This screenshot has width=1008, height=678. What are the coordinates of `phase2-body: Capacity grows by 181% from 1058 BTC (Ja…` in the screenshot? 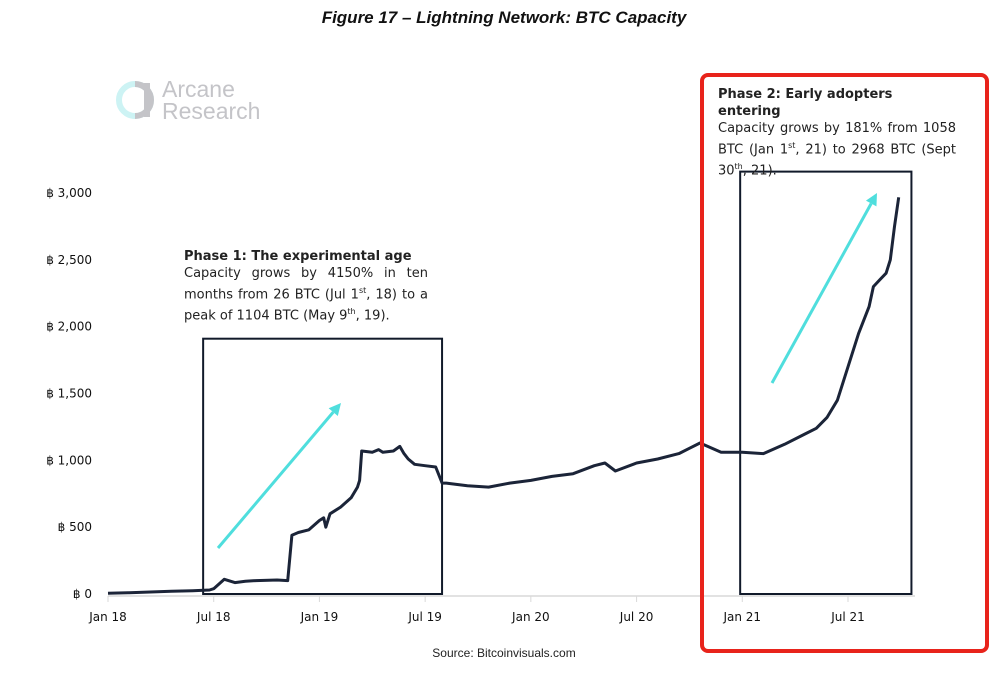 It's located at (837, 150).